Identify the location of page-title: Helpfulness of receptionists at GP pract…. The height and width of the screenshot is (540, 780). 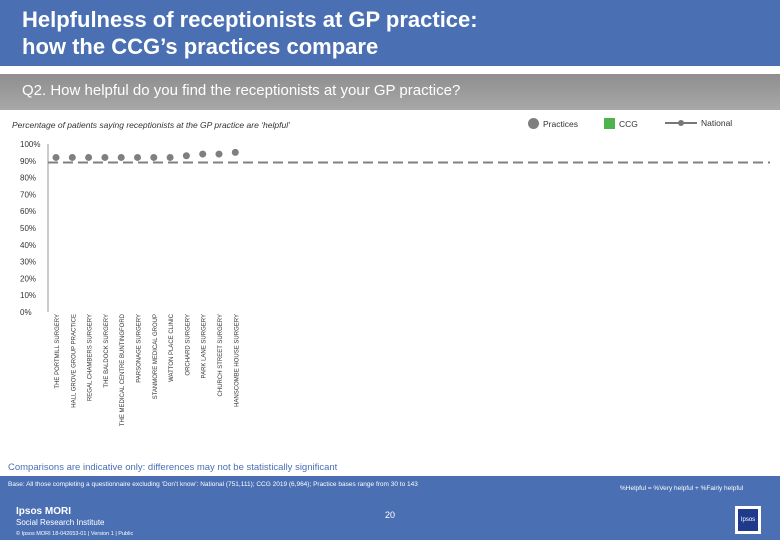
(250, 33).